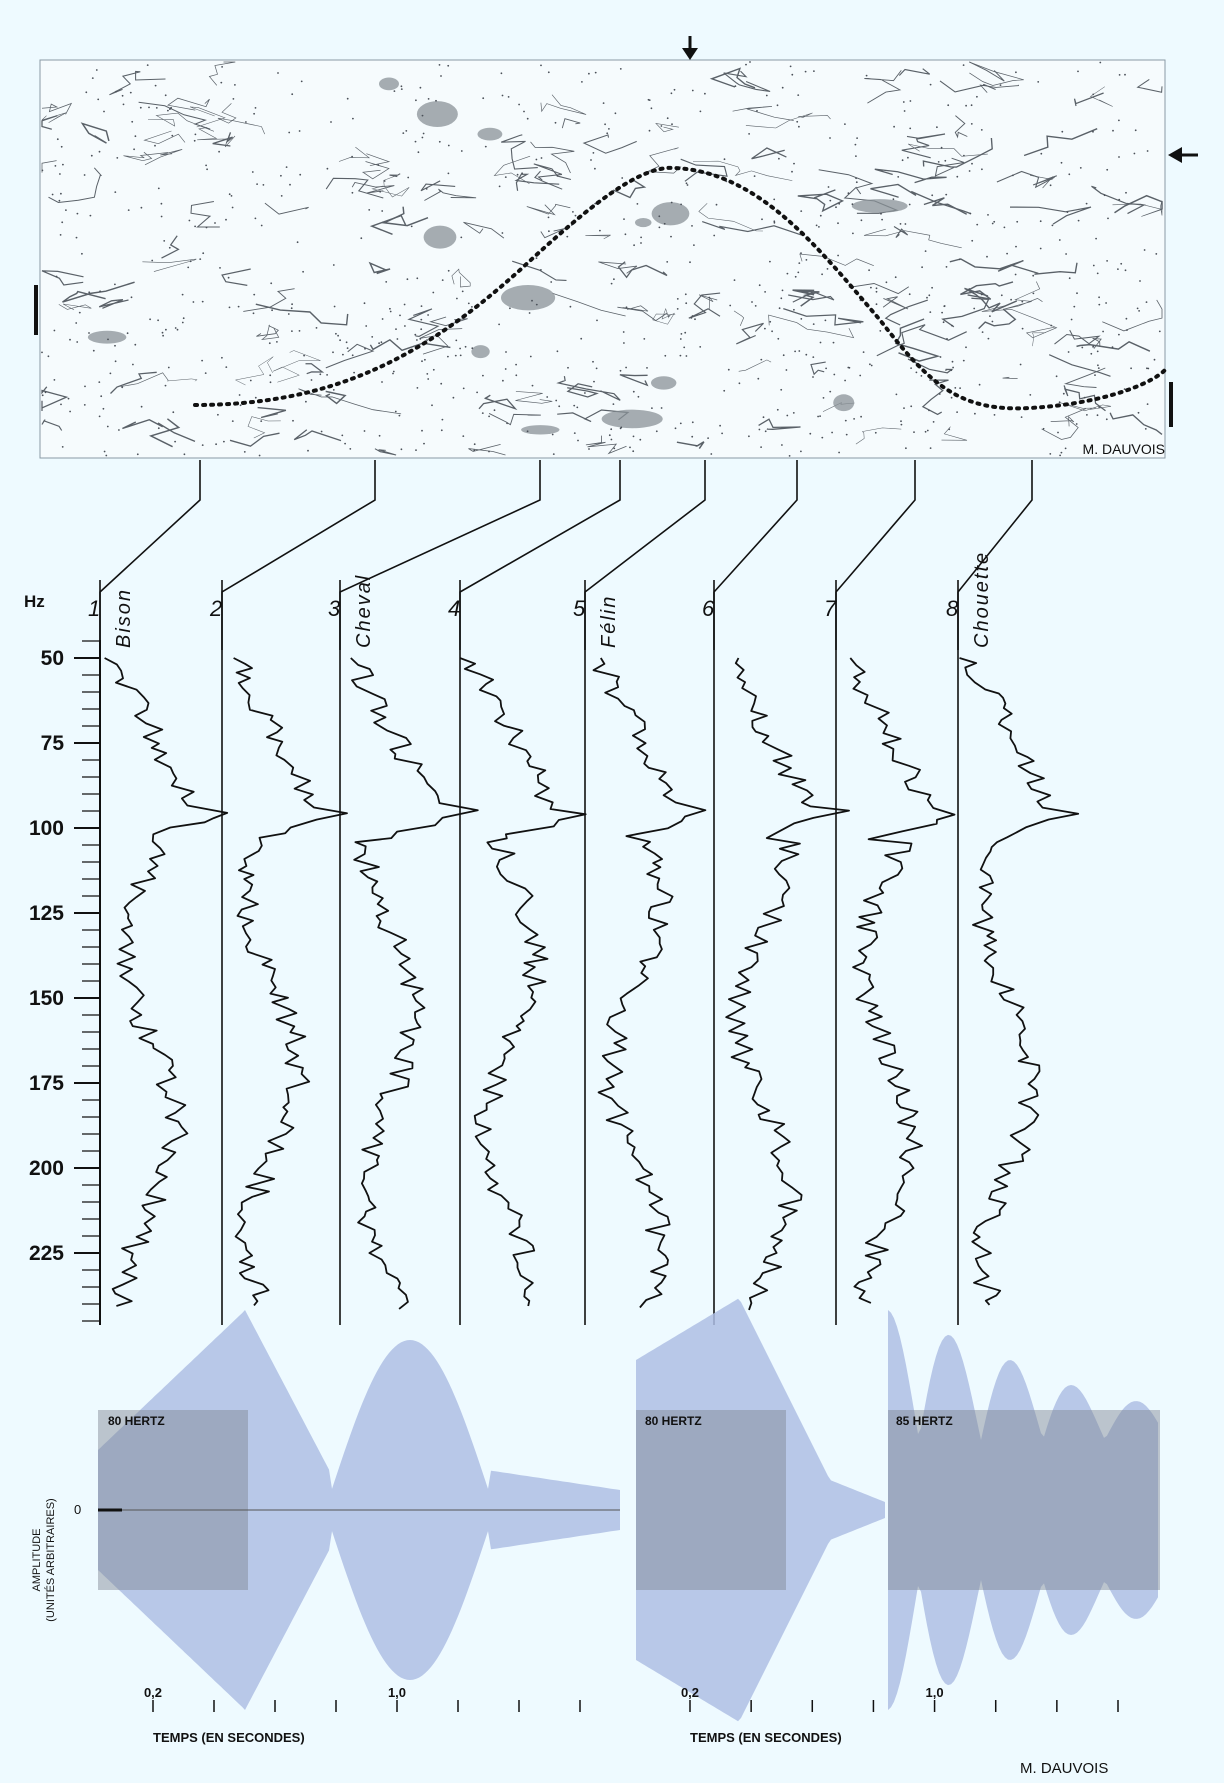  Describe the element at coordinates (46, 1083) in the screenshot. I see `axis-tick-label: 175` at that location.